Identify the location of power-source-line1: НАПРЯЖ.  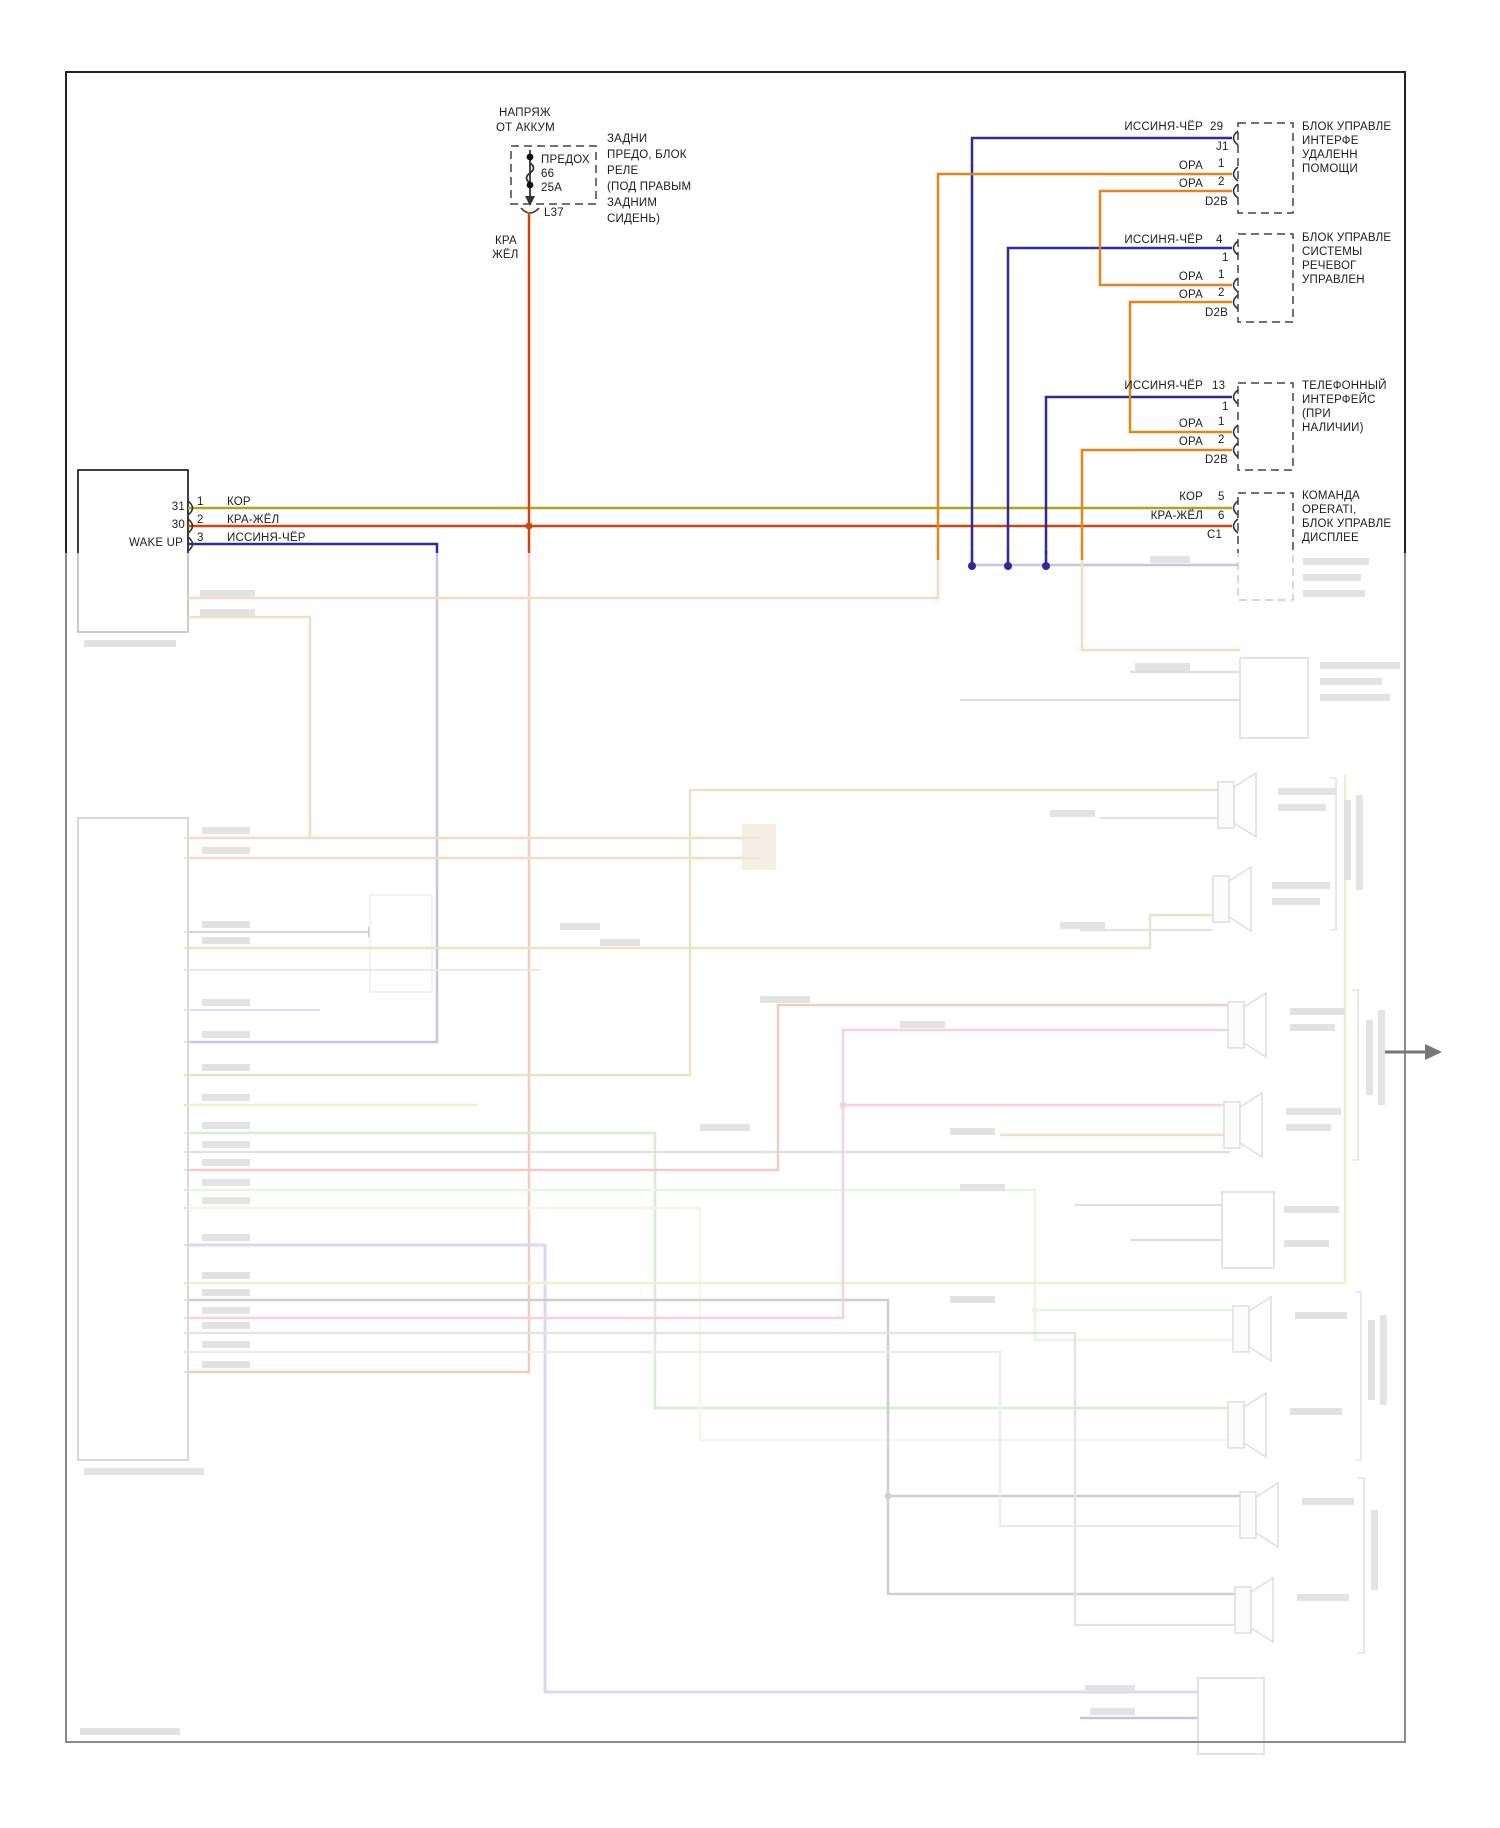
(525, 113).